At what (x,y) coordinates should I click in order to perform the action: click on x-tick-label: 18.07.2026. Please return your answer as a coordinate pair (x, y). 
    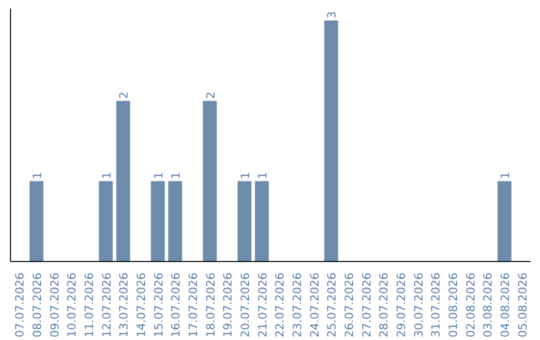
    Looking at the image, I should click on (210, 305).